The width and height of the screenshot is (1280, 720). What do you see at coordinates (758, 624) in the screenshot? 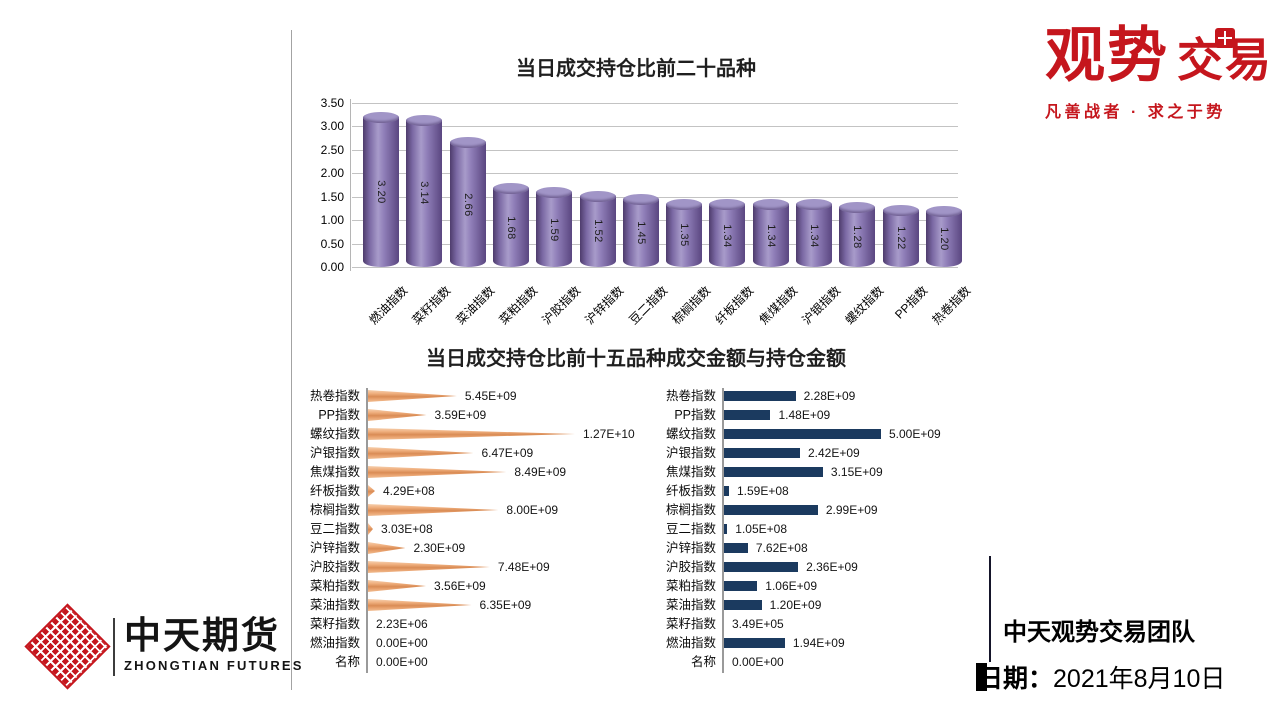
I see `hbar-value-label: 3.49E+05` at bounding box center [758, 624].